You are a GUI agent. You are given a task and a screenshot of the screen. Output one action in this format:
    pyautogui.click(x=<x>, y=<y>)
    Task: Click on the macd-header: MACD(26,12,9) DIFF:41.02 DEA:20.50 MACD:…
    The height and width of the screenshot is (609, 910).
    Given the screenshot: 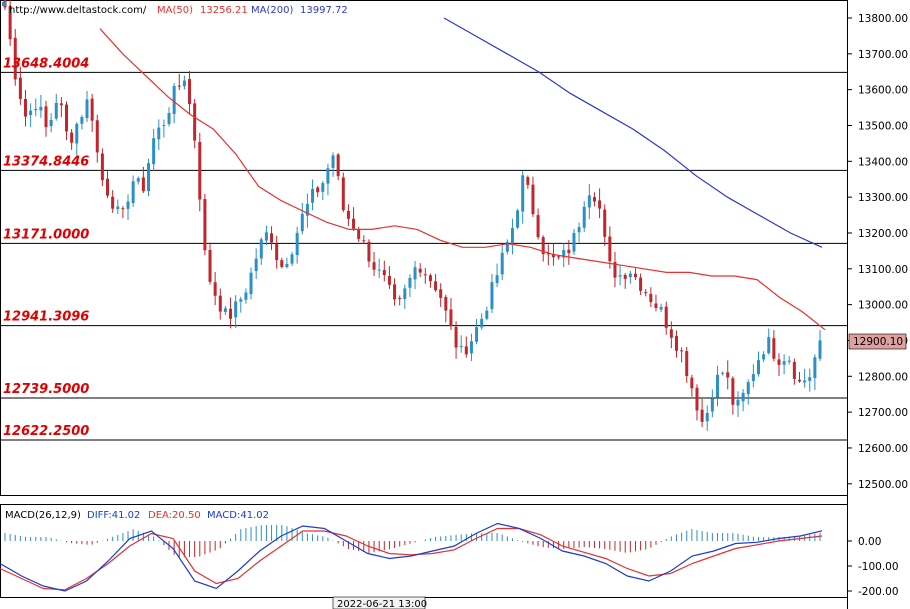 What is the action you would take?
    pyautogui.click(x=137, y=515)
    